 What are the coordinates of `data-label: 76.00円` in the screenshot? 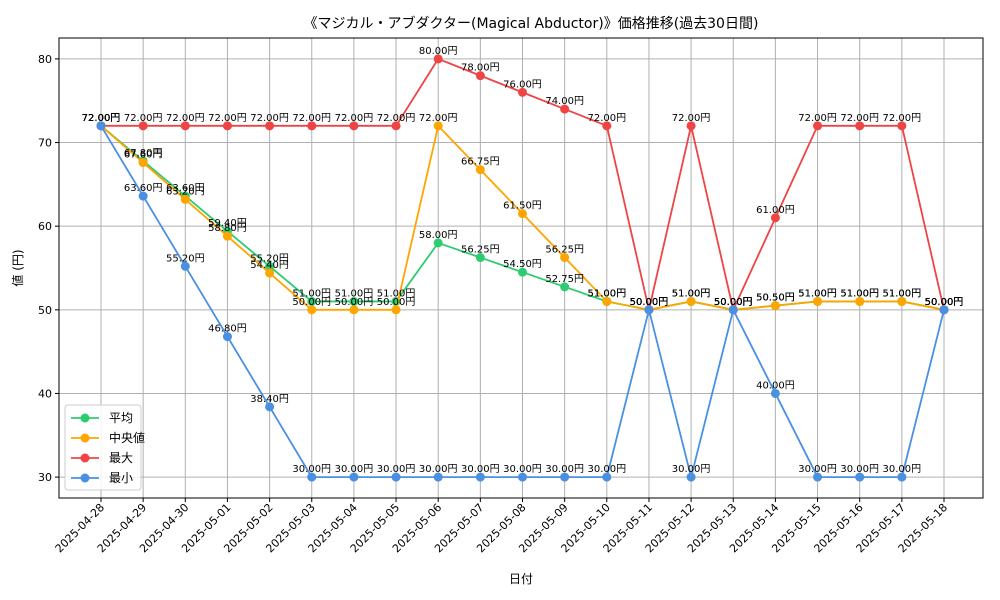 It's located at (522, 84).